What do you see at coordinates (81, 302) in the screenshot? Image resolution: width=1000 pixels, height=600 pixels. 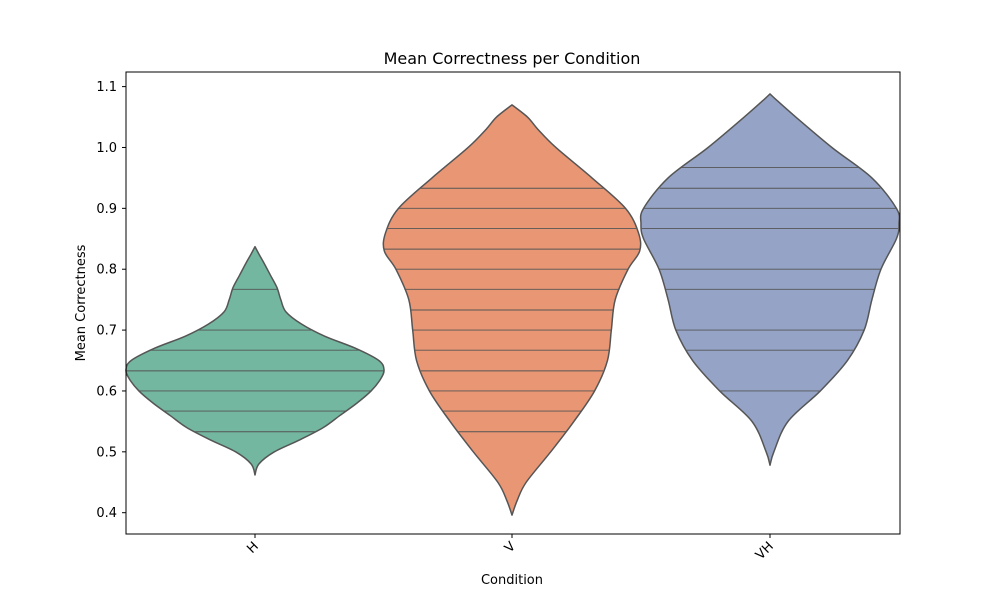 I see `y-axis-label: Mean Correctness` at bounding box center [81, 302].